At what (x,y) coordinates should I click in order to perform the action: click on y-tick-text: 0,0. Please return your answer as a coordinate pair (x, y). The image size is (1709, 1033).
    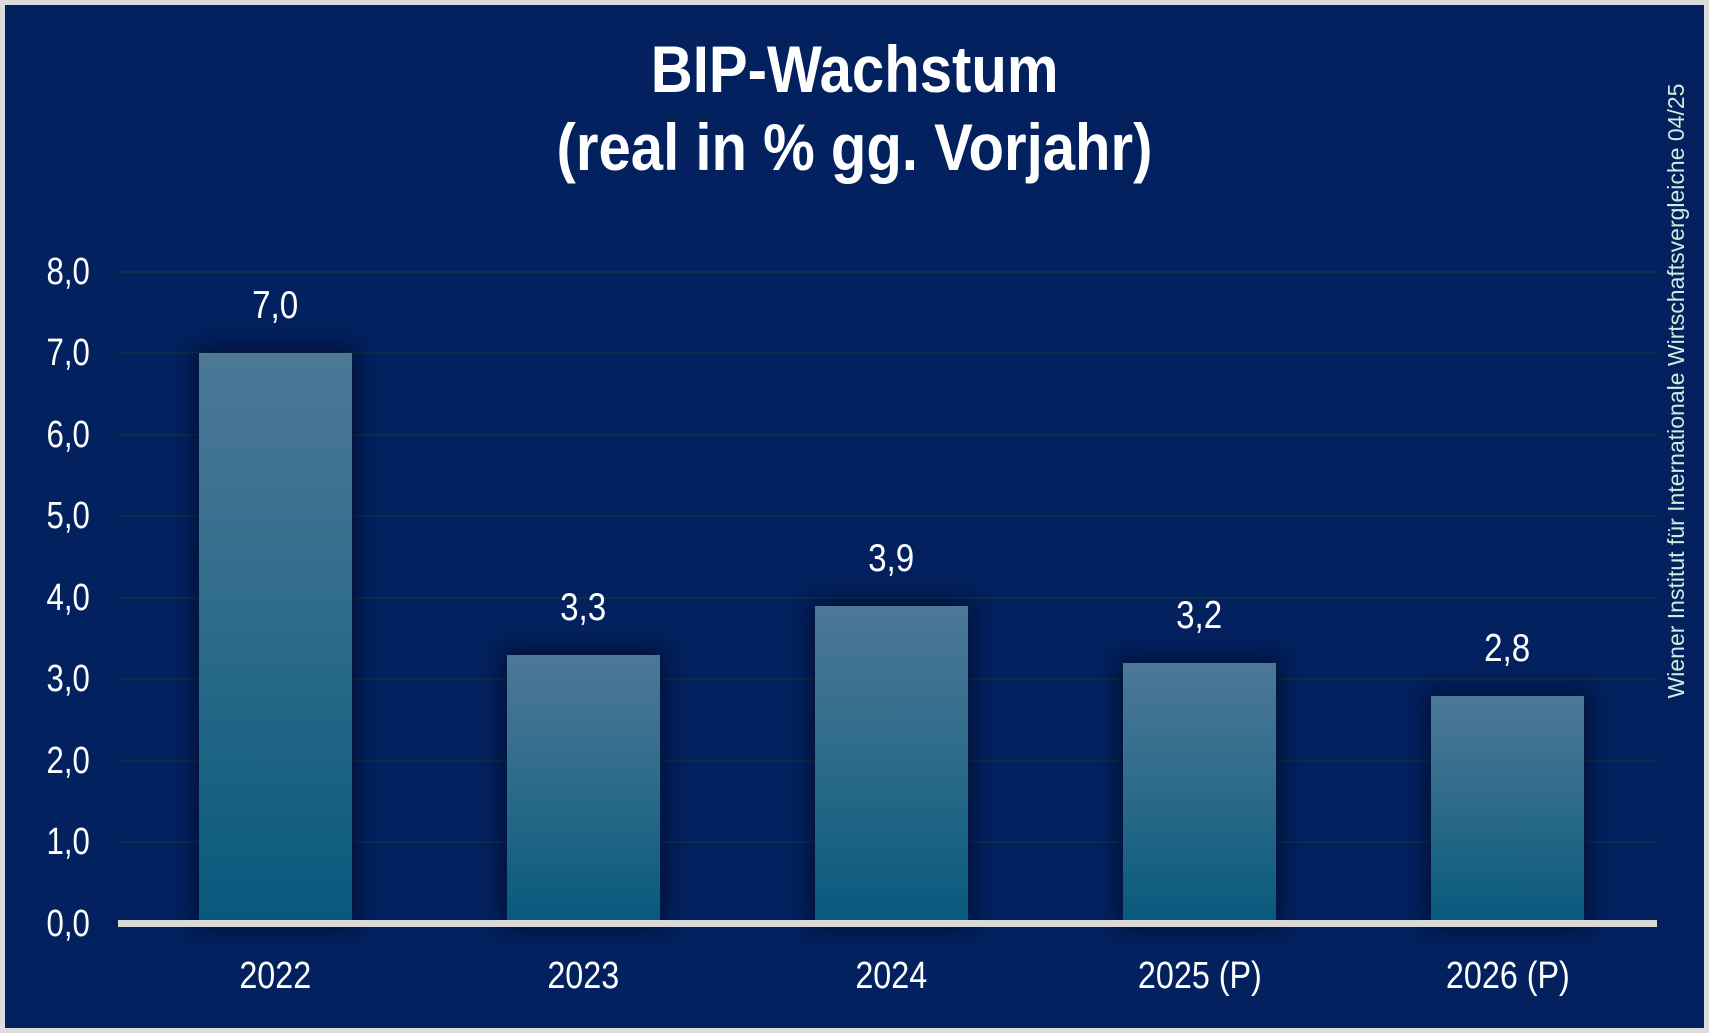
    Looking at the image, I should click on (68, 924).